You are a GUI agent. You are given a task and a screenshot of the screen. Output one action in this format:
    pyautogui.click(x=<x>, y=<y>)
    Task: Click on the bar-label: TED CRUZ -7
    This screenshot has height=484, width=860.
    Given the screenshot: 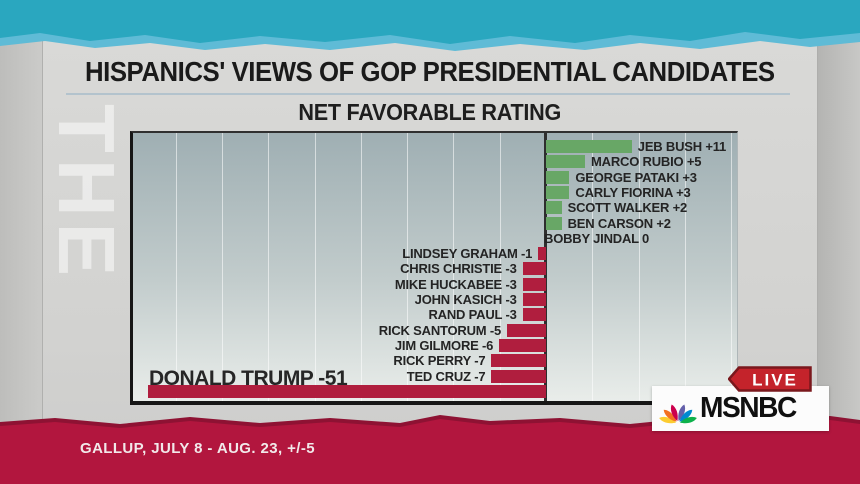 What is the action you would take?
    pyautogui.click(x=446, y=376)
    